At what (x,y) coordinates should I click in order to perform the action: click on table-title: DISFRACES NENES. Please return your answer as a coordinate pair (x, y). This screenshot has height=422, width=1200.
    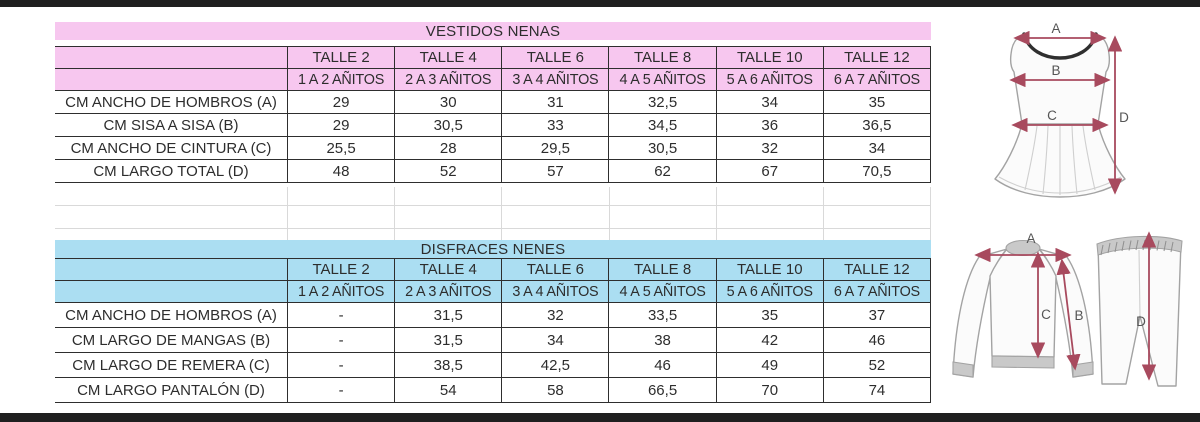
    Looking at the image, I should click on (493, 249).